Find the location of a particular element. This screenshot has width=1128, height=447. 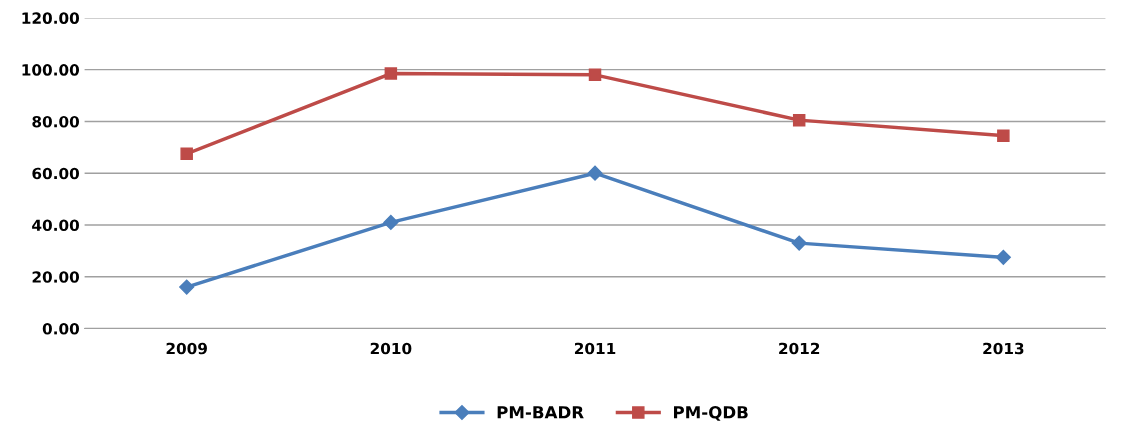

y-tick-label: 20.00 is located at coordinates (56, 277).